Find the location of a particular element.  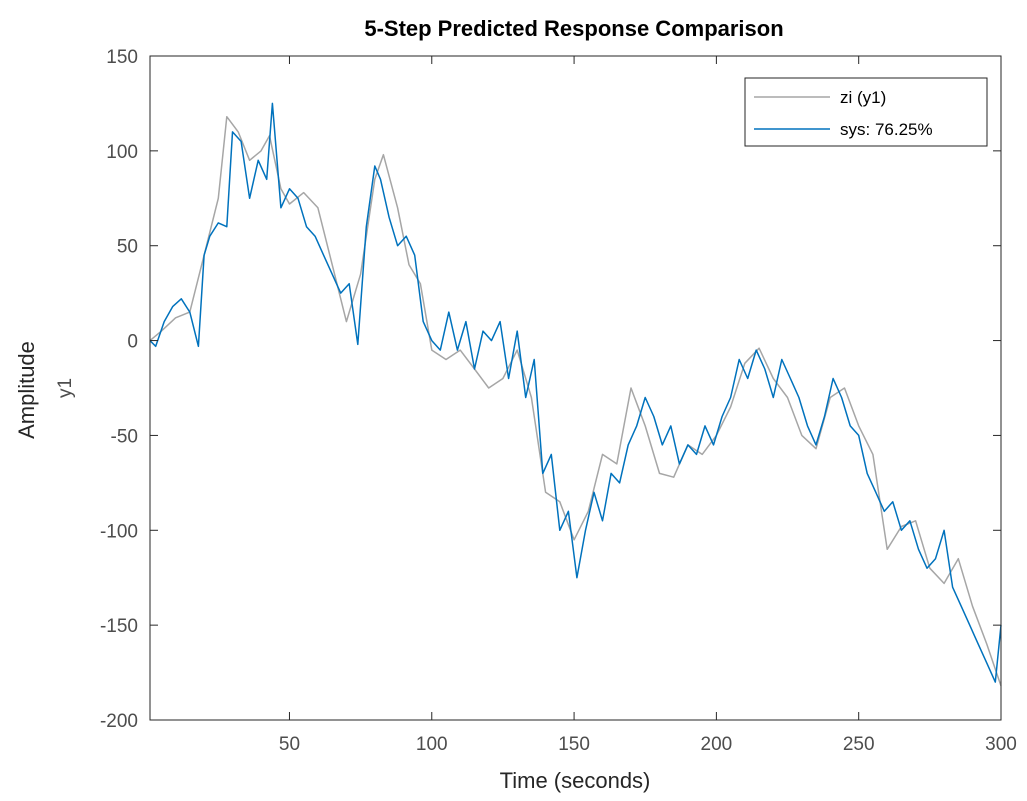

x-tick-label: 100 is located at coordinates (432, 744).